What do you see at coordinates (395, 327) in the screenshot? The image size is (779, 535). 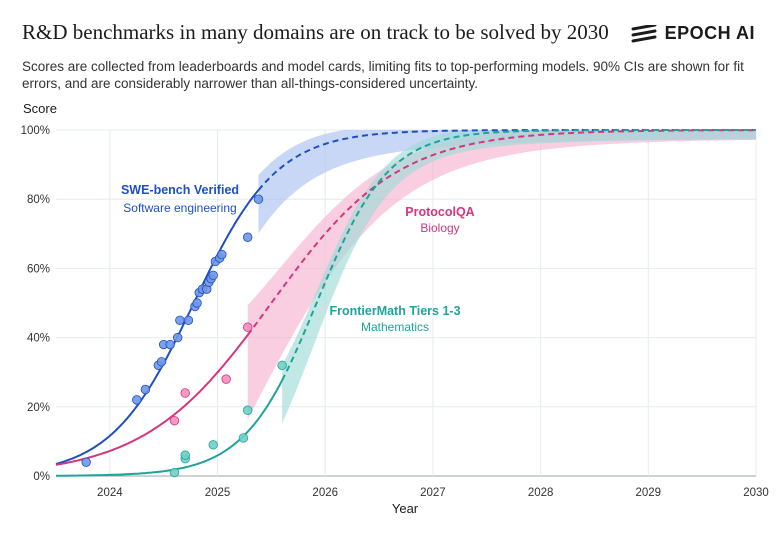 I see `series-sublabel: Mathematics` at bounding box center [395, 327].